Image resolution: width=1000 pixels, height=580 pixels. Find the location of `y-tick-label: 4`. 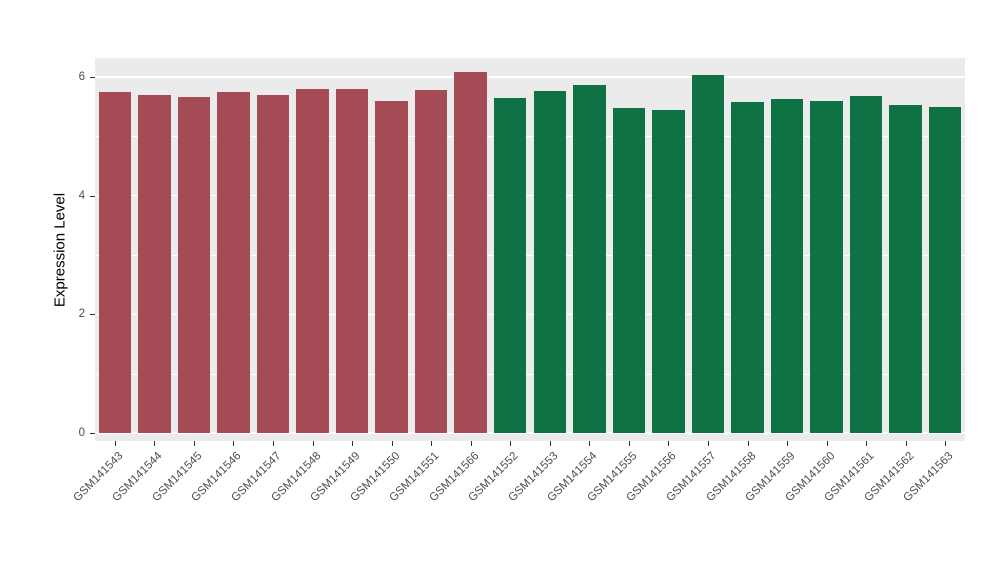

y-tick-label: 4 is located at coordinates (81, 195).